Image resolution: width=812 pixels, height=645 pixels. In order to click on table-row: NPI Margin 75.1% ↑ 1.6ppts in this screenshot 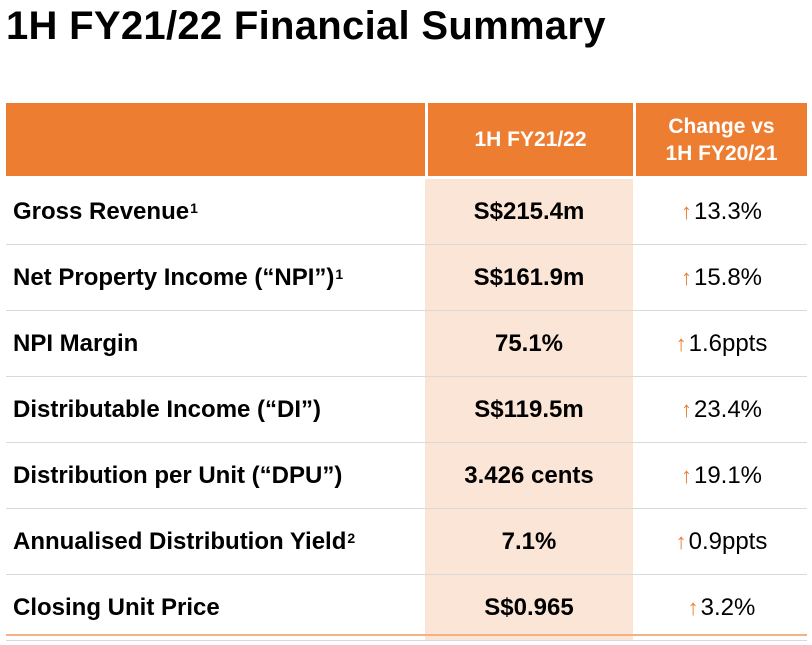, I will do `click(406, 344)`.